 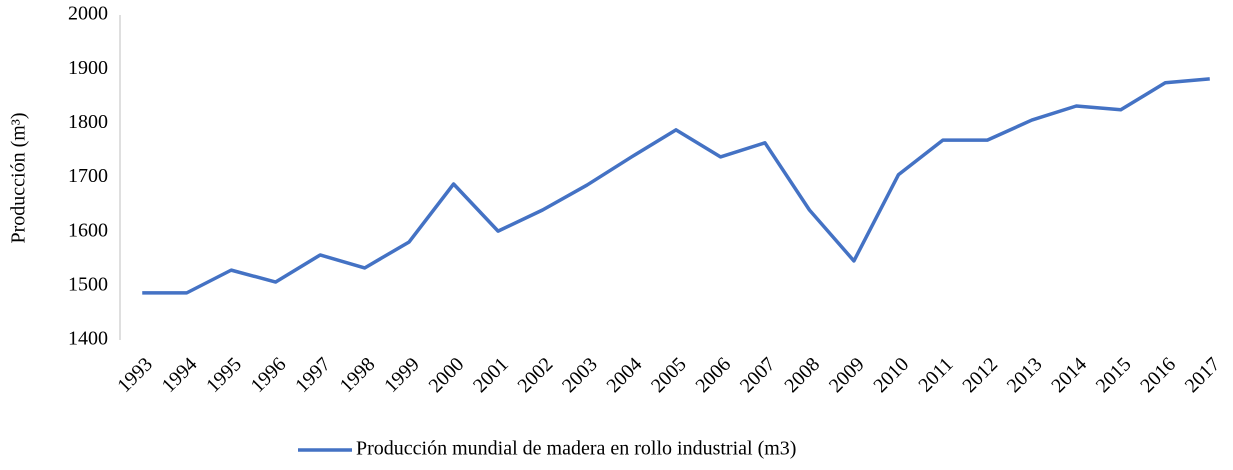 What do you see at coordinates (847, 375) in the screenshot?
I see `x-tick-label: 2009` at bounding box center [847, 375].